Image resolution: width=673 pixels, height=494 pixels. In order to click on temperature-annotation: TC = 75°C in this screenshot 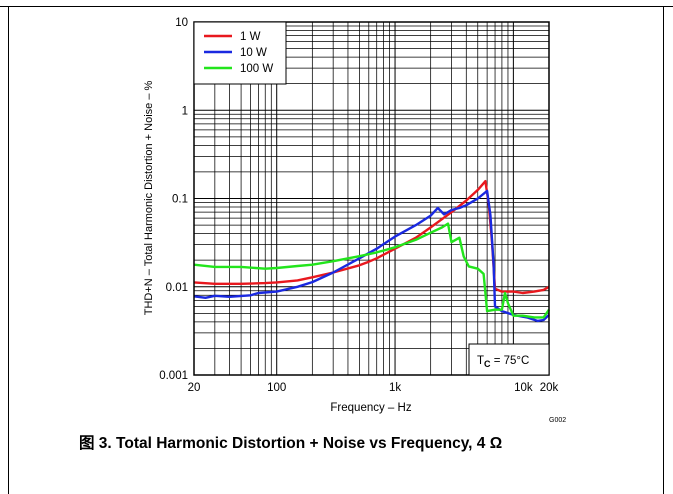, I will do `click(509, 359)`.